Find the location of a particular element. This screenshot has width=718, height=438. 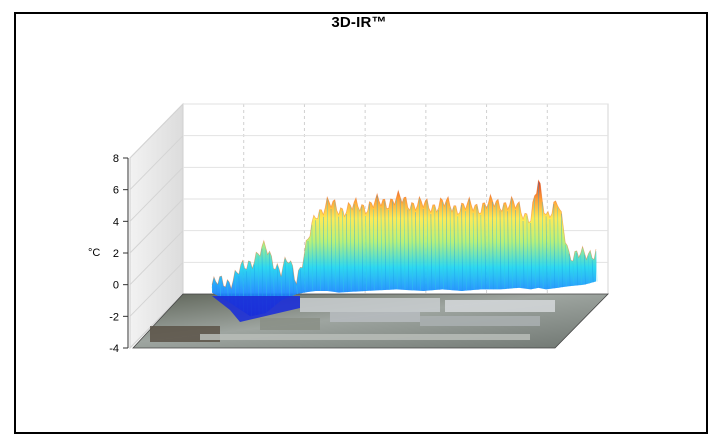

z-axis-unit: °C is located at coordinates (94, 253).